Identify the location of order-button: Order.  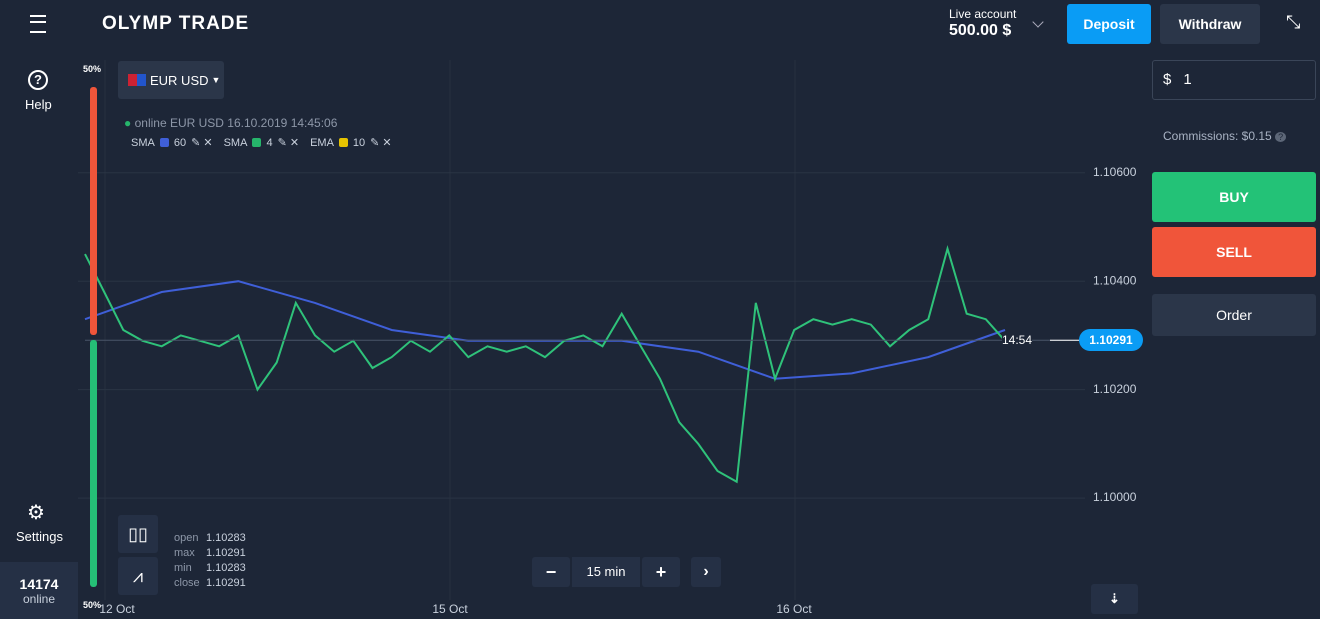
(1234, 315).